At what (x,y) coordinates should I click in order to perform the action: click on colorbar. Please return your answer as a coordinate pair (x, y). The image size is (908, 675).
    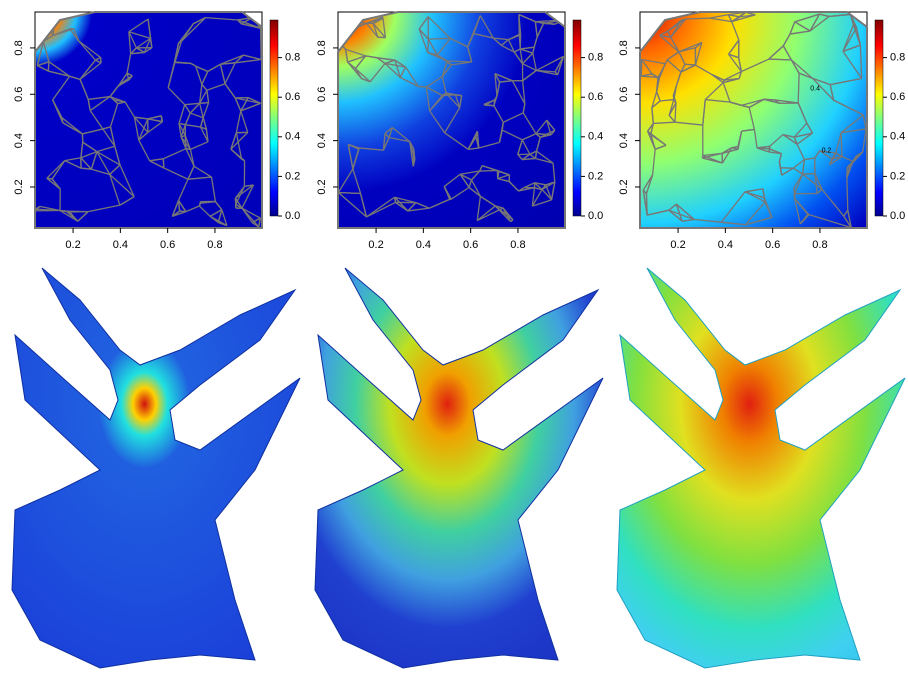
    Looking at the image, I should click on (577, 118).